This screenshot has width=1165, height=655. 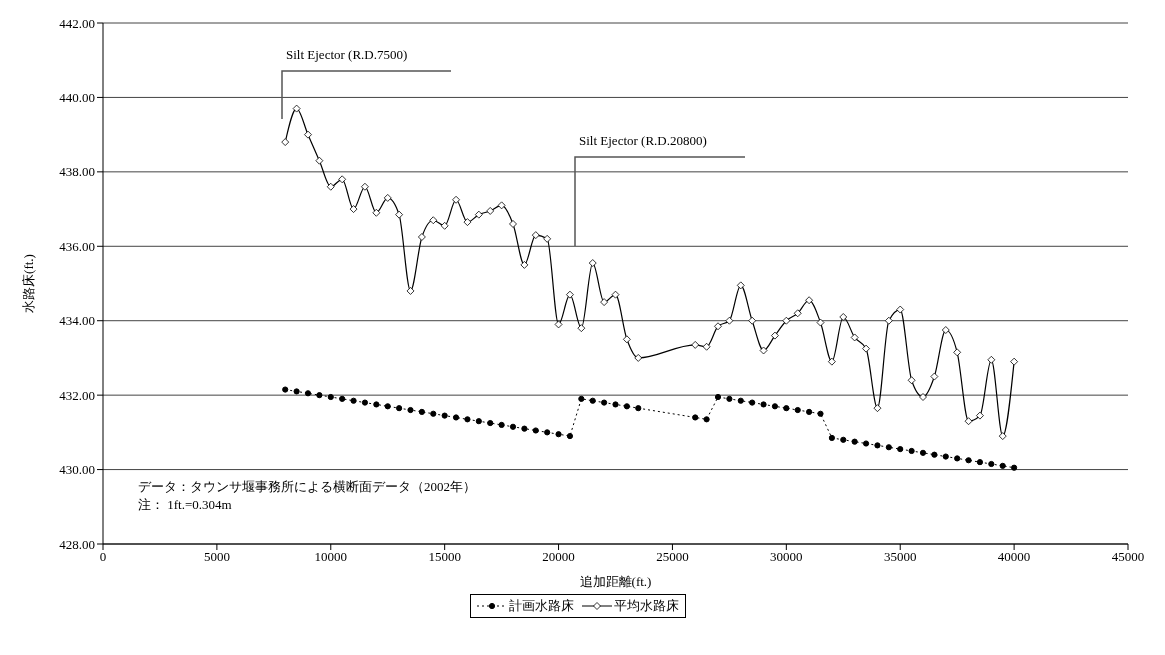 I want to click on annotation: データ：タウンサ堰事務所による横断面データ（2002年）, so click(x=307, y=487).